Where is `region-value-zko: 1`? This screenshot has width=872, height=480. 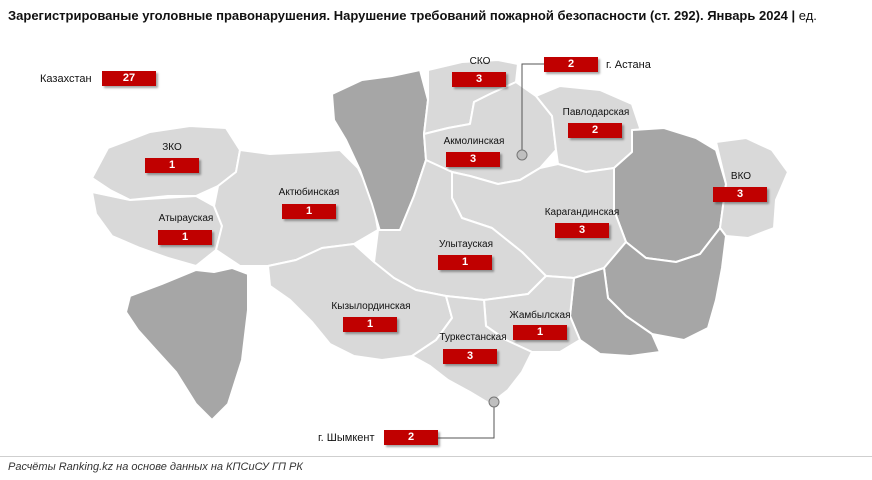 region-value-zko: 1 is located at coordinates (172, 165).